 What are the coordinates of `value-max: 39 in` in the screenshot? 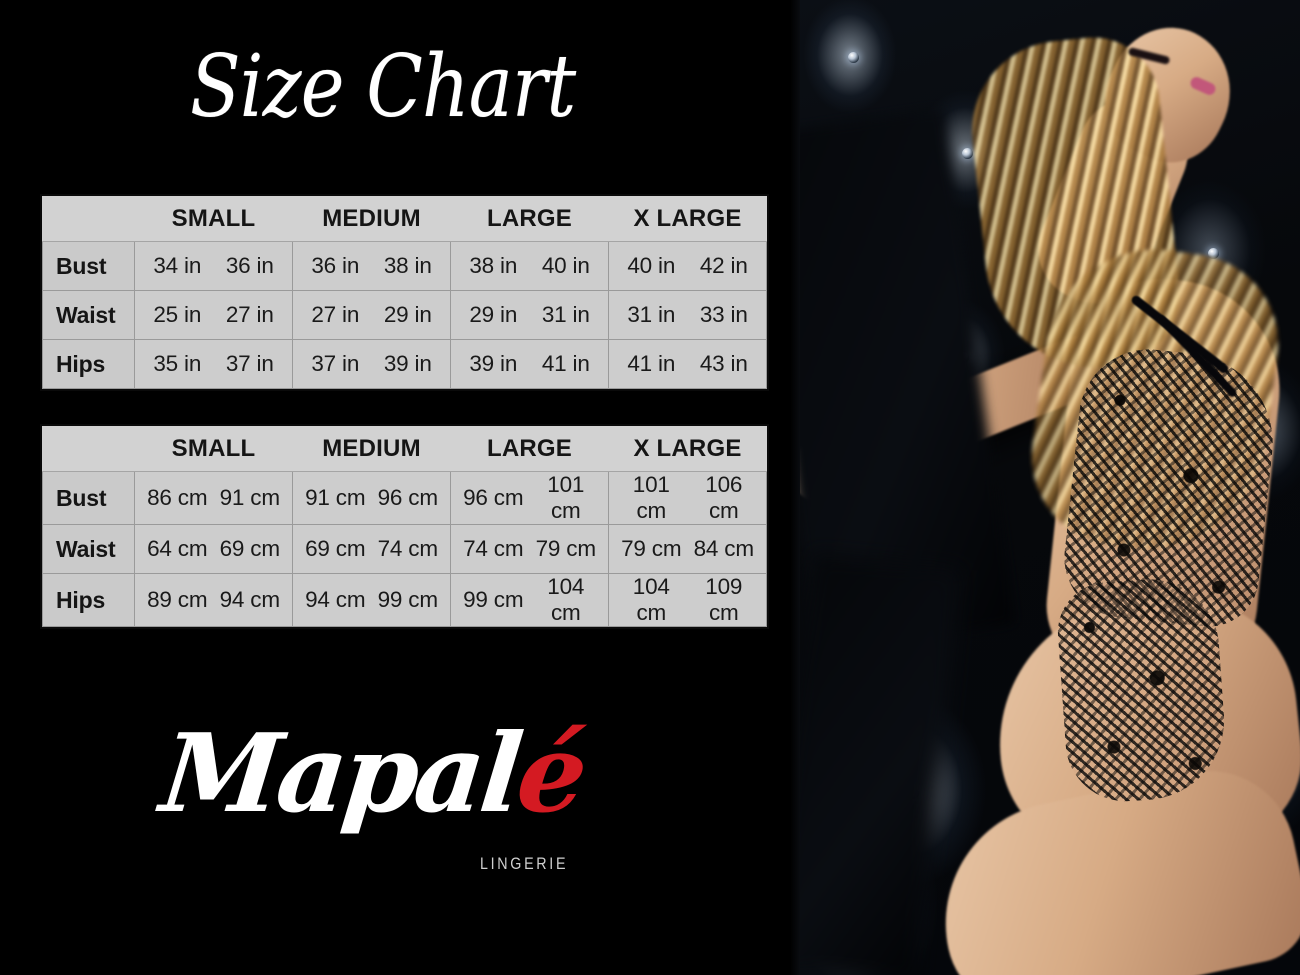 It's located at (407, 363).